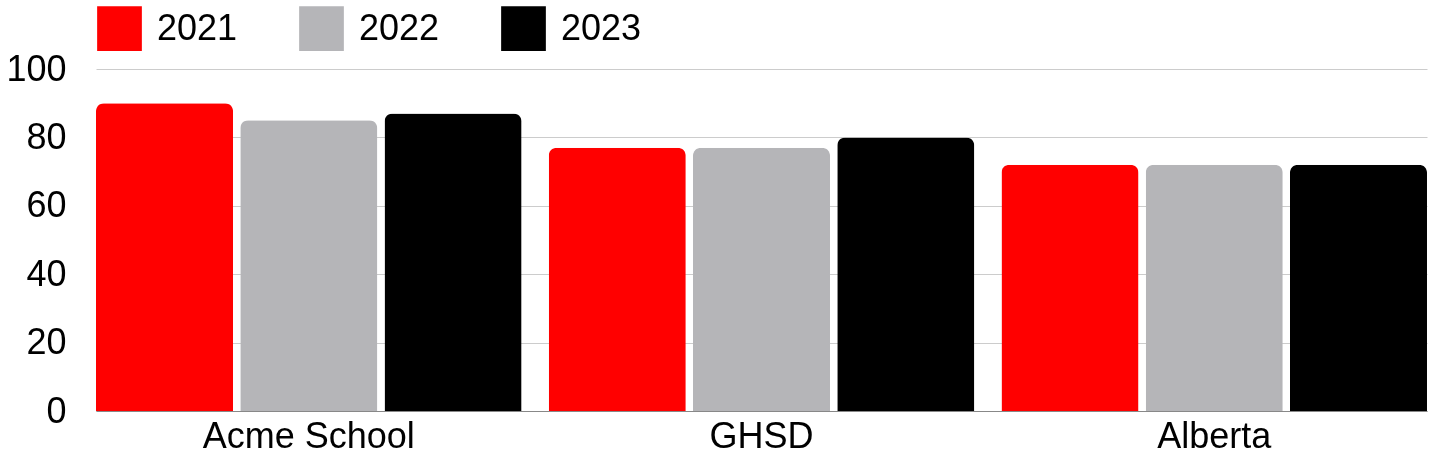  What do you see at coordinates (46, 136) in the screenshot?
I see `y-tick-label: 80` at bounding box center [46, 136].